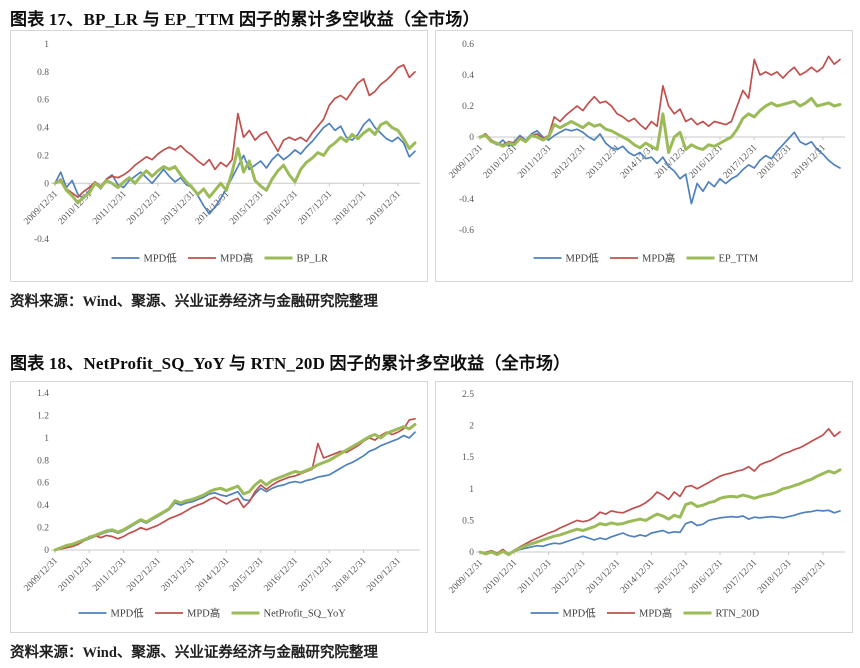  What do you see at coordinates (739, 259) in the screenshot?
I see `legend-label-ep-ttm: EP_TTM` at bounding box center [739, 259].